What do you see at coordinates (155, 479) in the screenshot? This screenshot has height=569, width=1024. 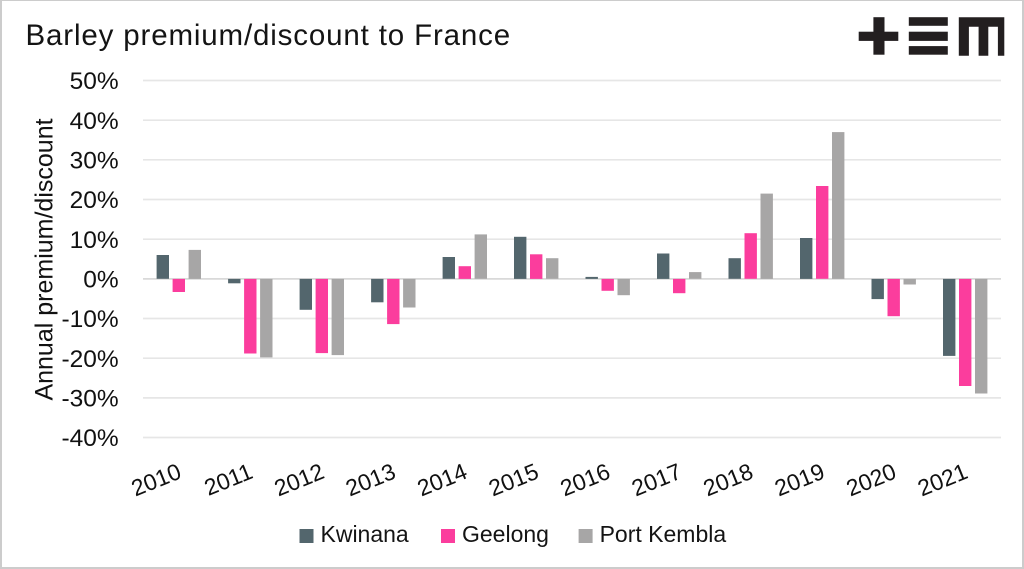 I see `svg-text: 2010` at bounding box center [155, 479].